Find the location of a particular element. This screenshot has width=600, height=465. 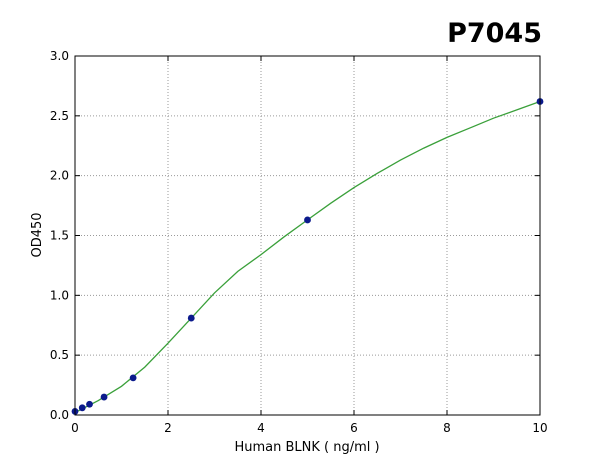

x-tick-label: 4 is located at coordinates (261, 428).